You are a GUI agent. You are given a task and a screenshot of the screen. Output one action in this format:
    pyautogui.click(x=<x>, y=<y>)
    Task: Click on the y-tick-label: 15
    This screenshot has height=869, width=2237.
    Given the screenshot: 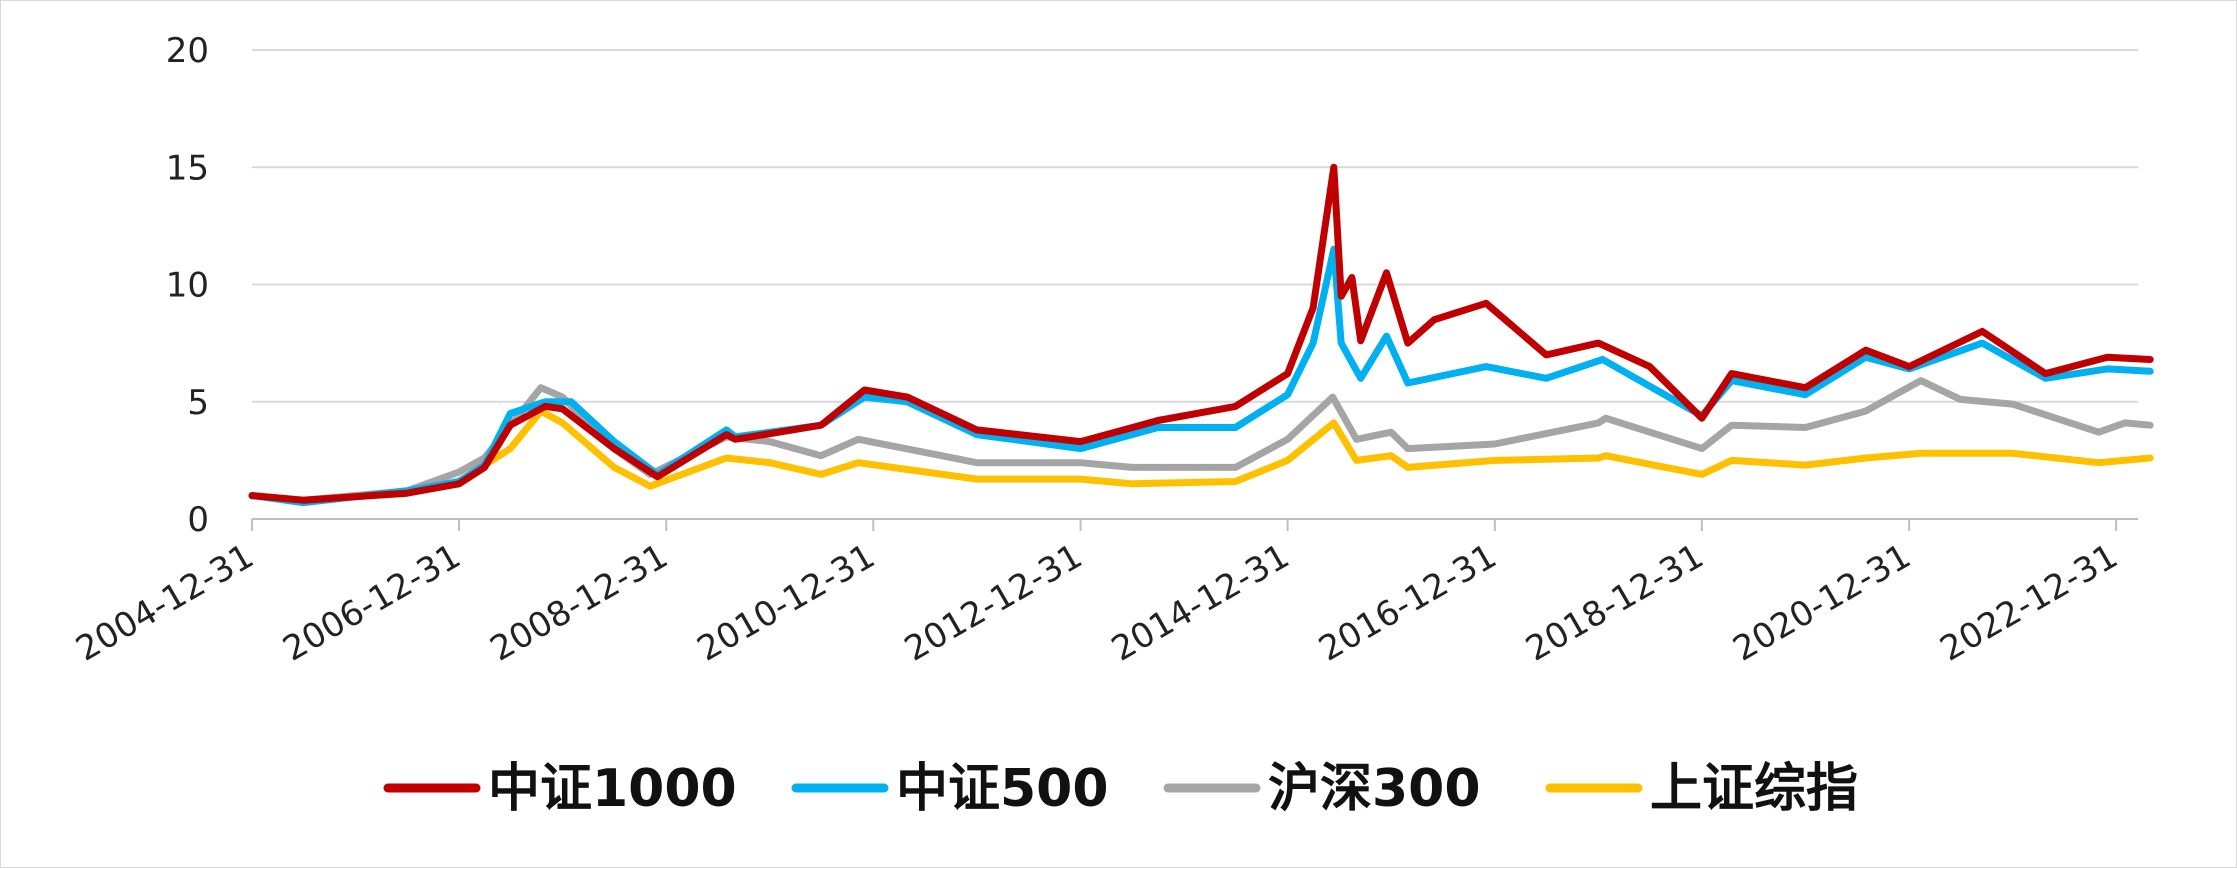 What is the action you would take?
    pyautogui.click(x=187, y=168)
    